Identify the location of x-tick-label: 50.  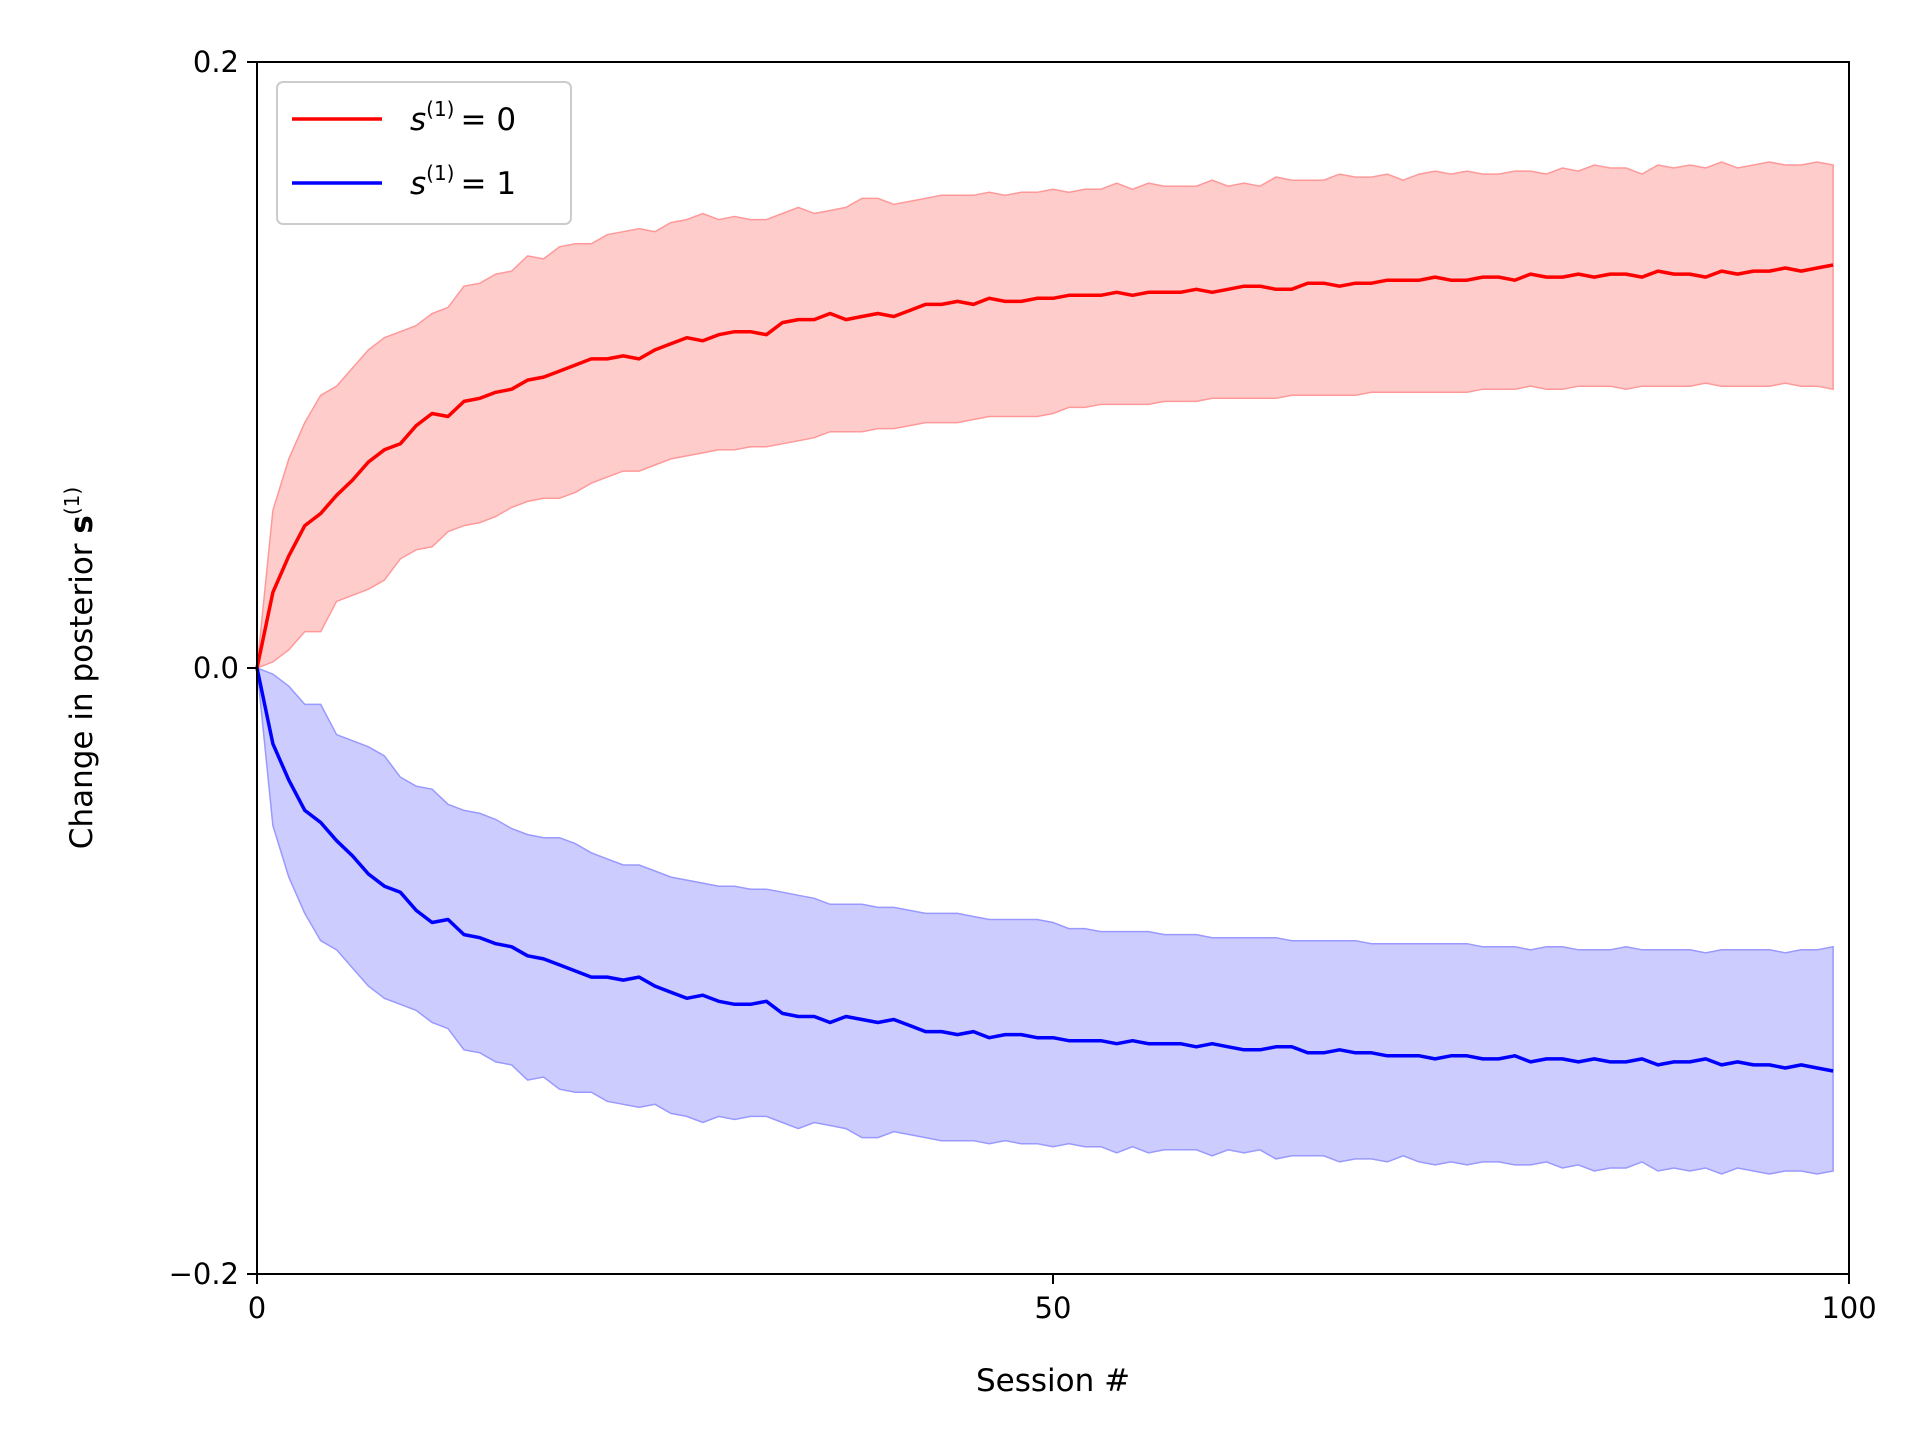
(1053, 1308).